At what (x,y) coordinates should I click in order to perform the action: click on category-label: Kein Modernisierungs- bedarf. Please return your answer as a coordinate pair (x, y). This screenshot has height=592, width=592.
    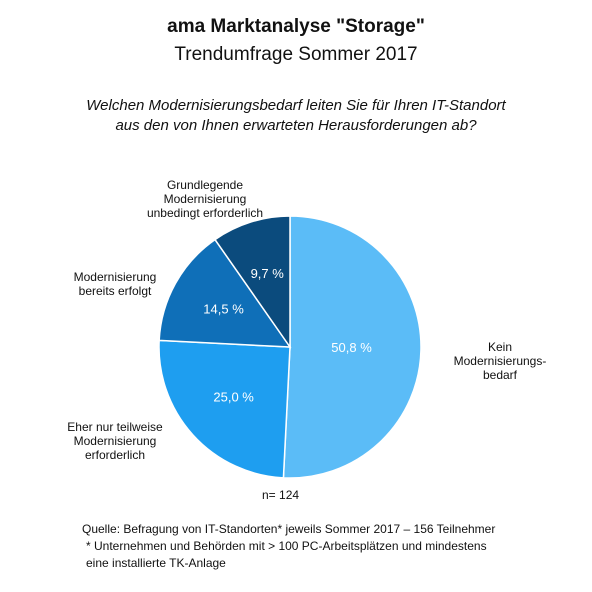
    Looking at the image, I should click on (500, 361).